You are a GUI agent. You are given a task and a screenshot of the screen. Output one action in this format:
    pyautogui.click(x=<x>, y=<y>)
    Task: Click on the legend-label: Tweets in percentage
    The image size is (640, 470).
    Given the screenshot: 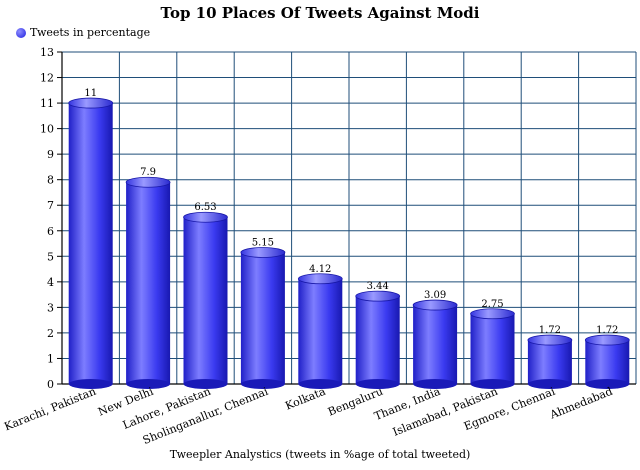 What is the action you would take?
    pyautogui.click(x=90, y=32)
    